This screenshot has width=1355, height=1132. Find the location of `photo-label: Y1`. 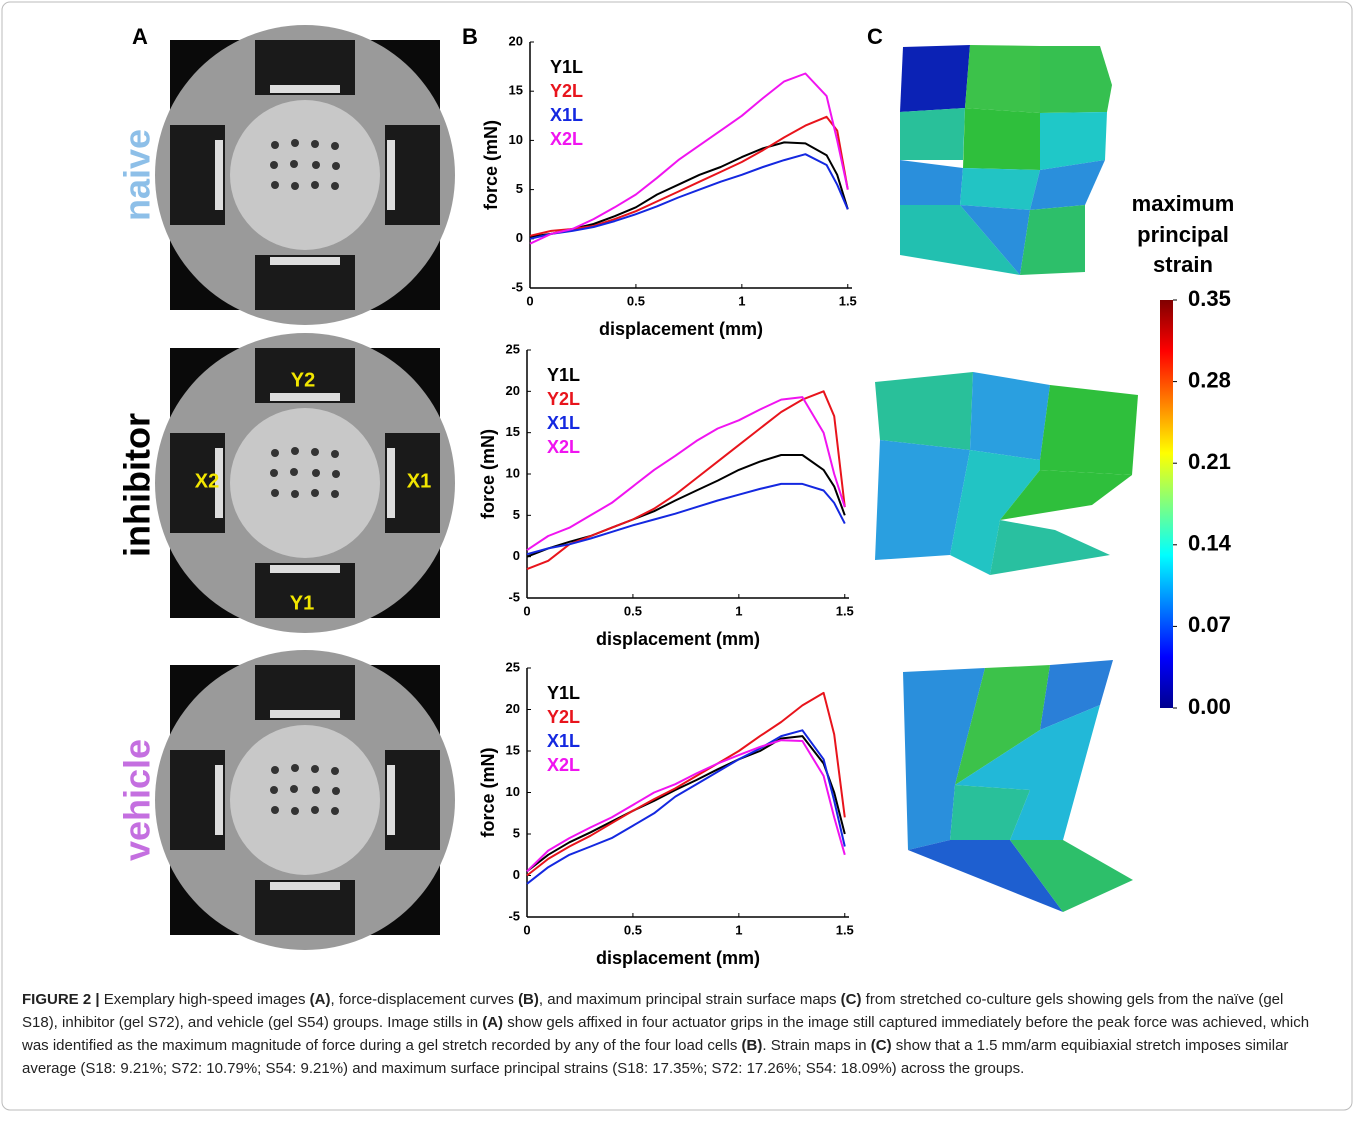

photo-label: Y1 is located at coordinates (302, 603).